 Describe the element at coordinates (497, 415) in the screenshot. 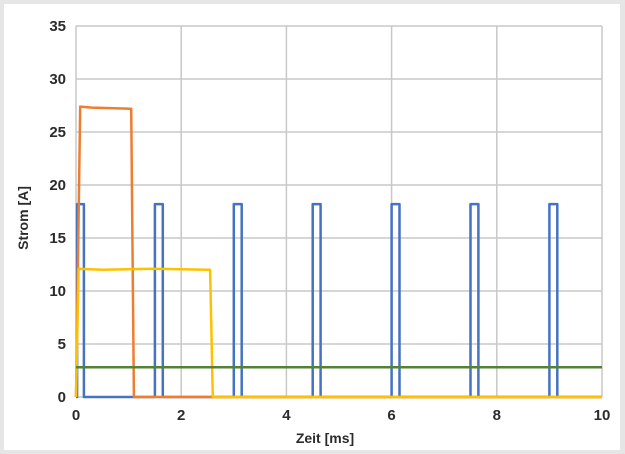

I see `x-tick-label: 8` at that location.